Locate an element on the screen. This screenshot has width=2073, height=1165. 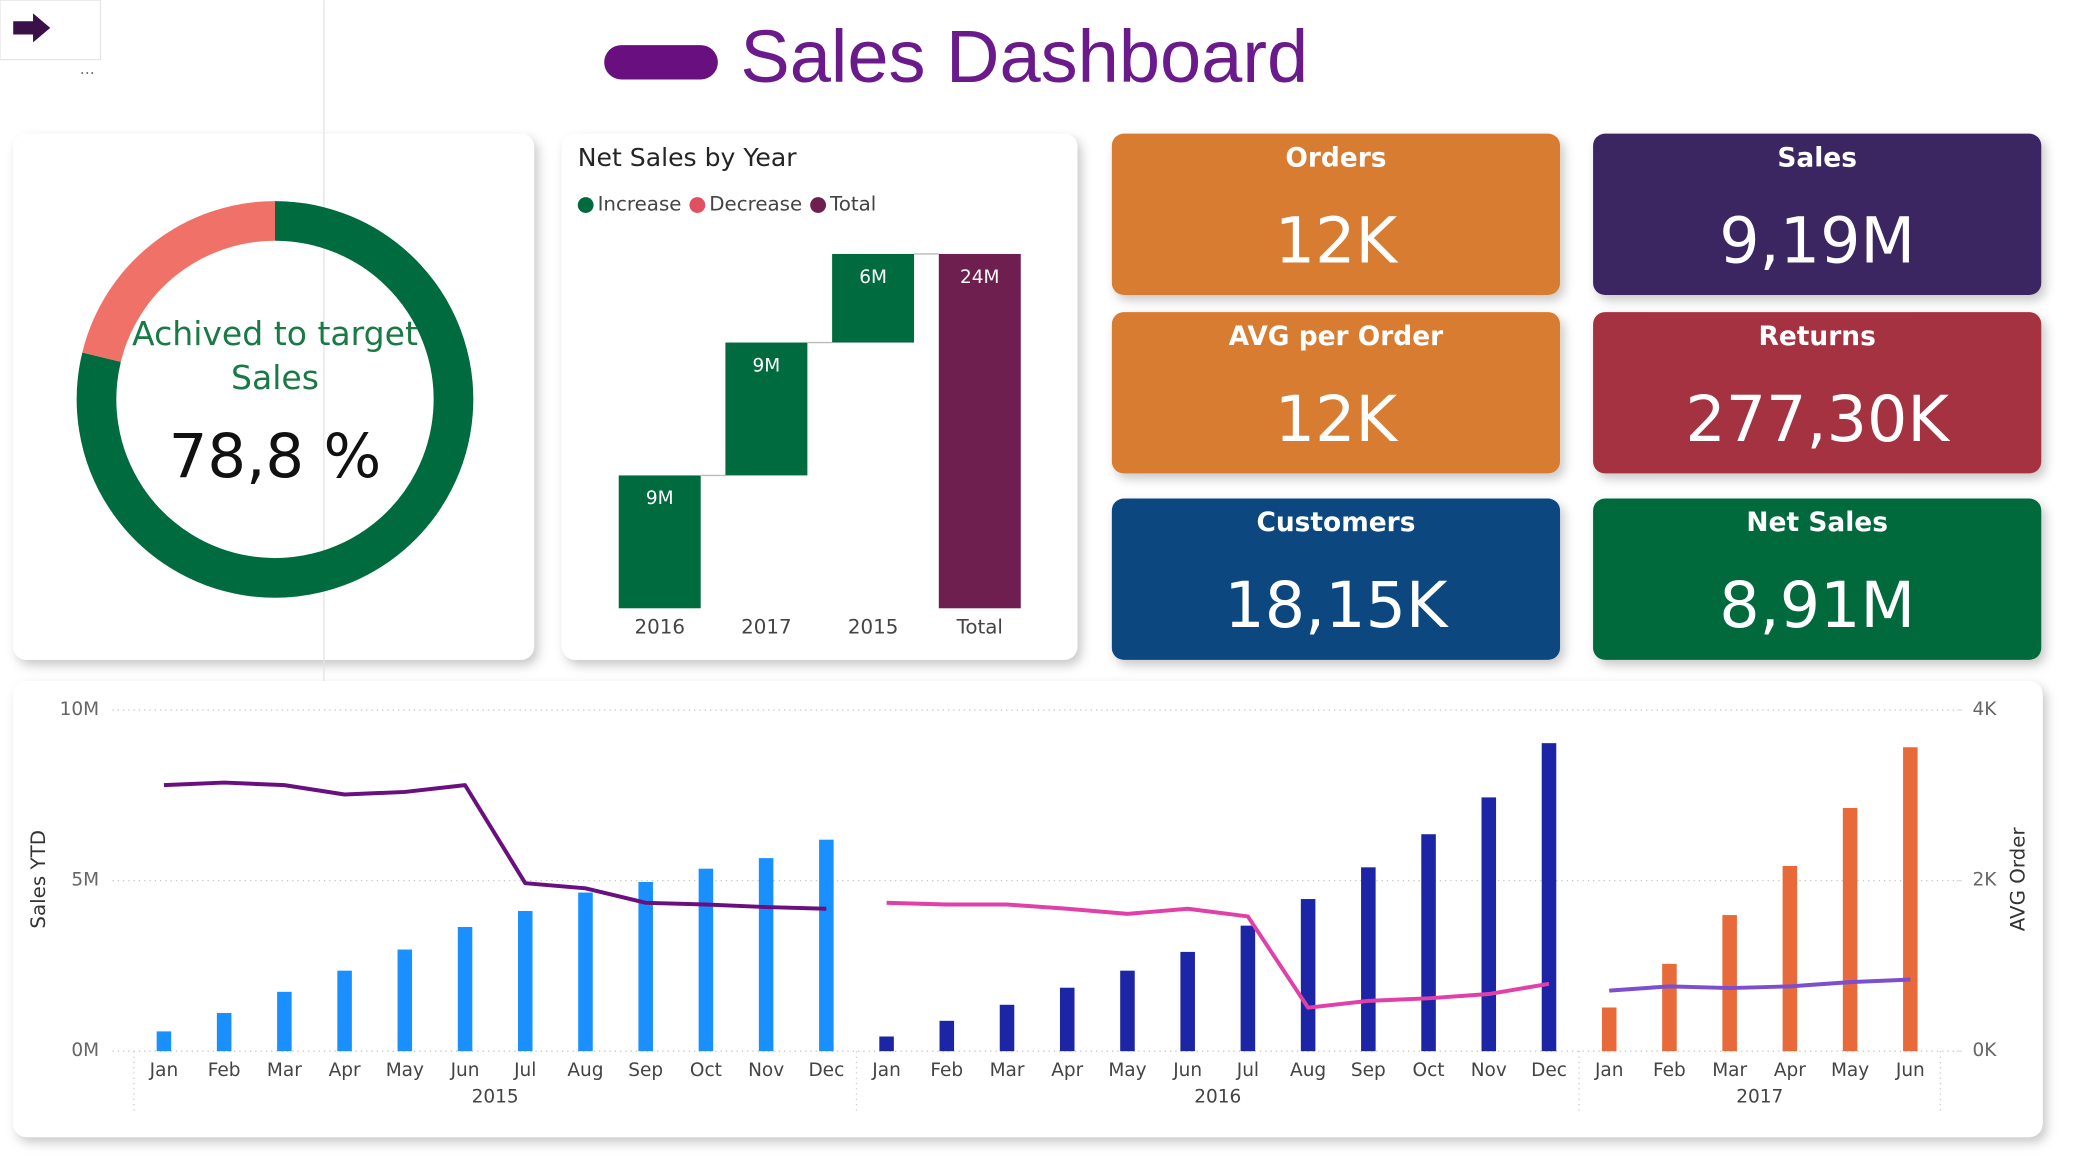
waterfall-title: Net Sales by Year is located at coordinates (687, 157).